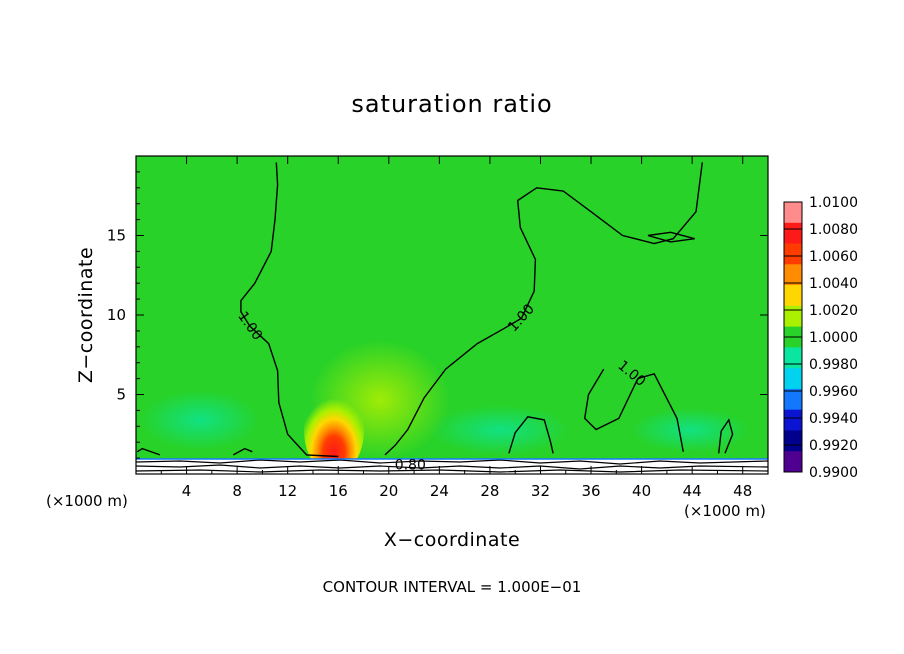 The image size is (904, 654). What do you see at coordinates (692, 491) in the screenshot?
I see `x-tick-label: 44` at bounding box center [692, 491].